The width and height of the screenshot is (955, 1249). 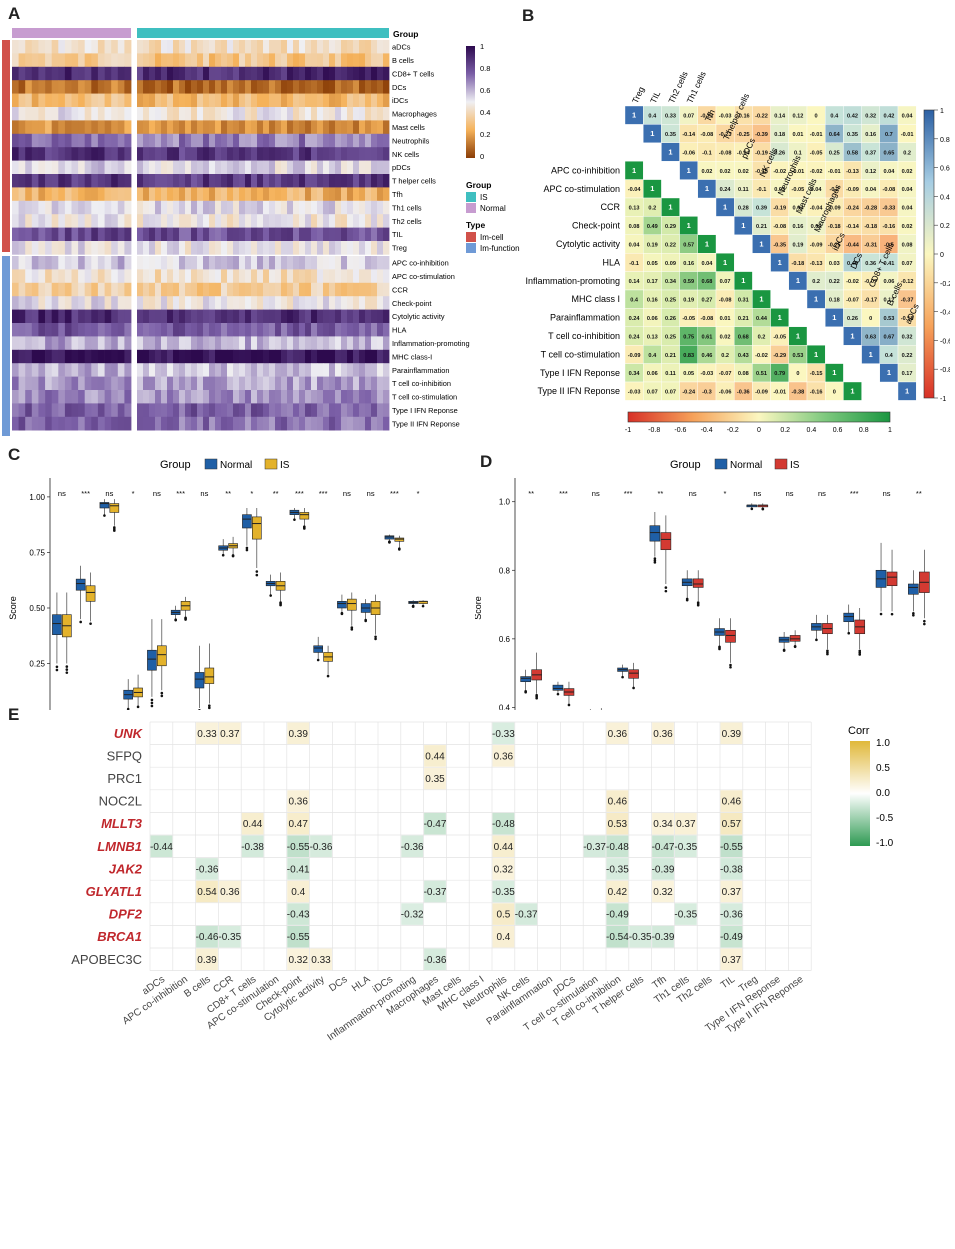 I want to click on correlation-value: -0.01, so click(x=907, y=135).